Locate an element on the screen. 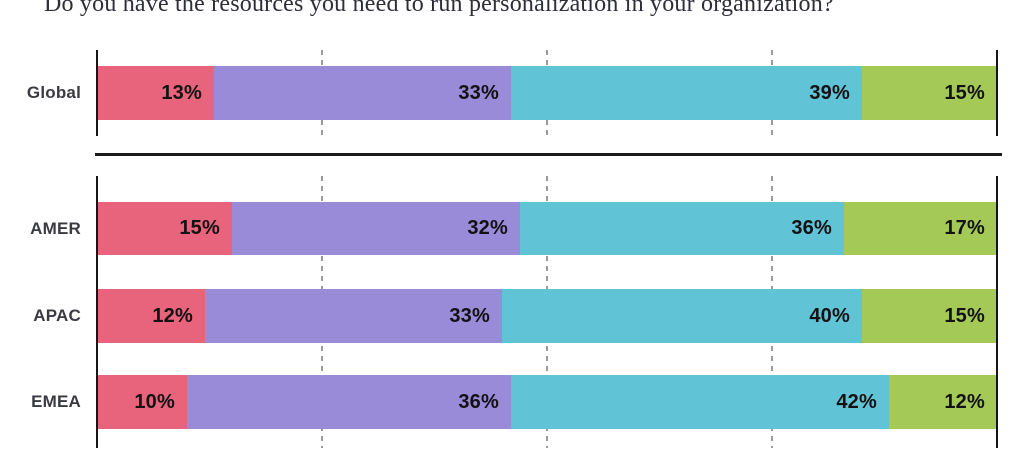  segment-purple-amer: 32% is located at coordinates (376, 228).